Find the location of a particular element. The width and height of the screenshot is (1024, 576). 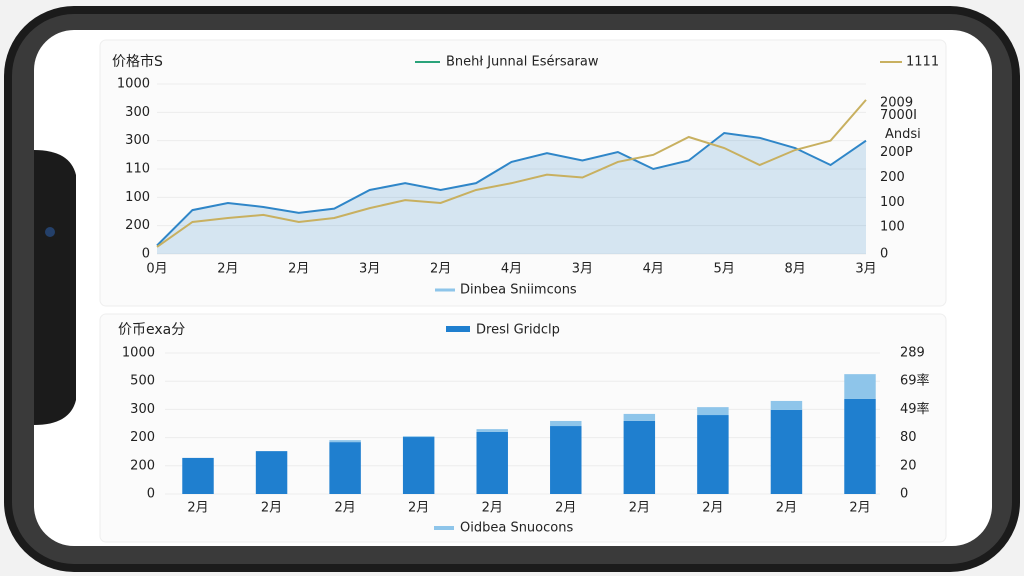

chart-title: 价格市S is located at coordinates (137, 61).